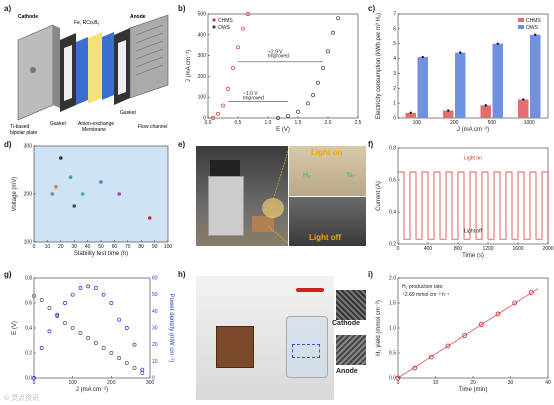 This screenshot has width=554, height=405. Describe the element at coordinates (72, 383) in the screenshot. I see `g-xtick-label: 100` at that location.